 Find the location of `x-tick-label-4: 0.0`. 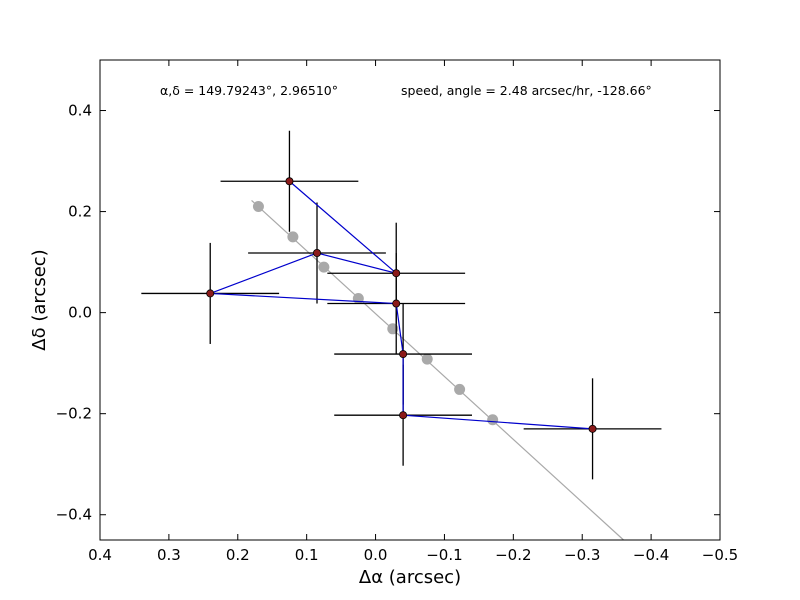

x-tick-label-4: 0.0 is located at coordinates (376, 555).